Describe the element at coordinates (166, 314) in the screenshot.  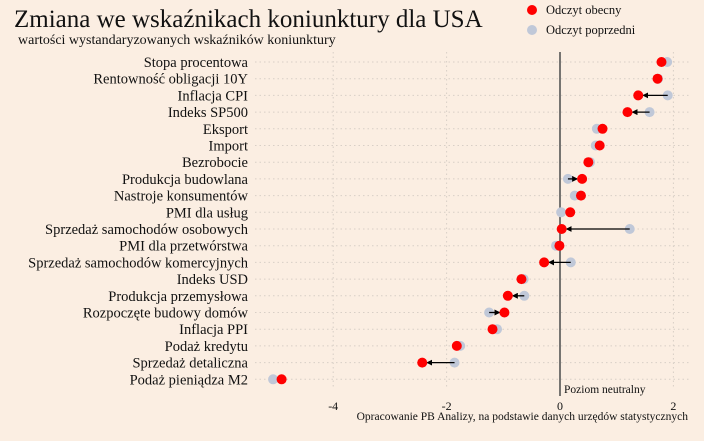
I see `category-label: Rozpoczęte budowy domów` at that location.